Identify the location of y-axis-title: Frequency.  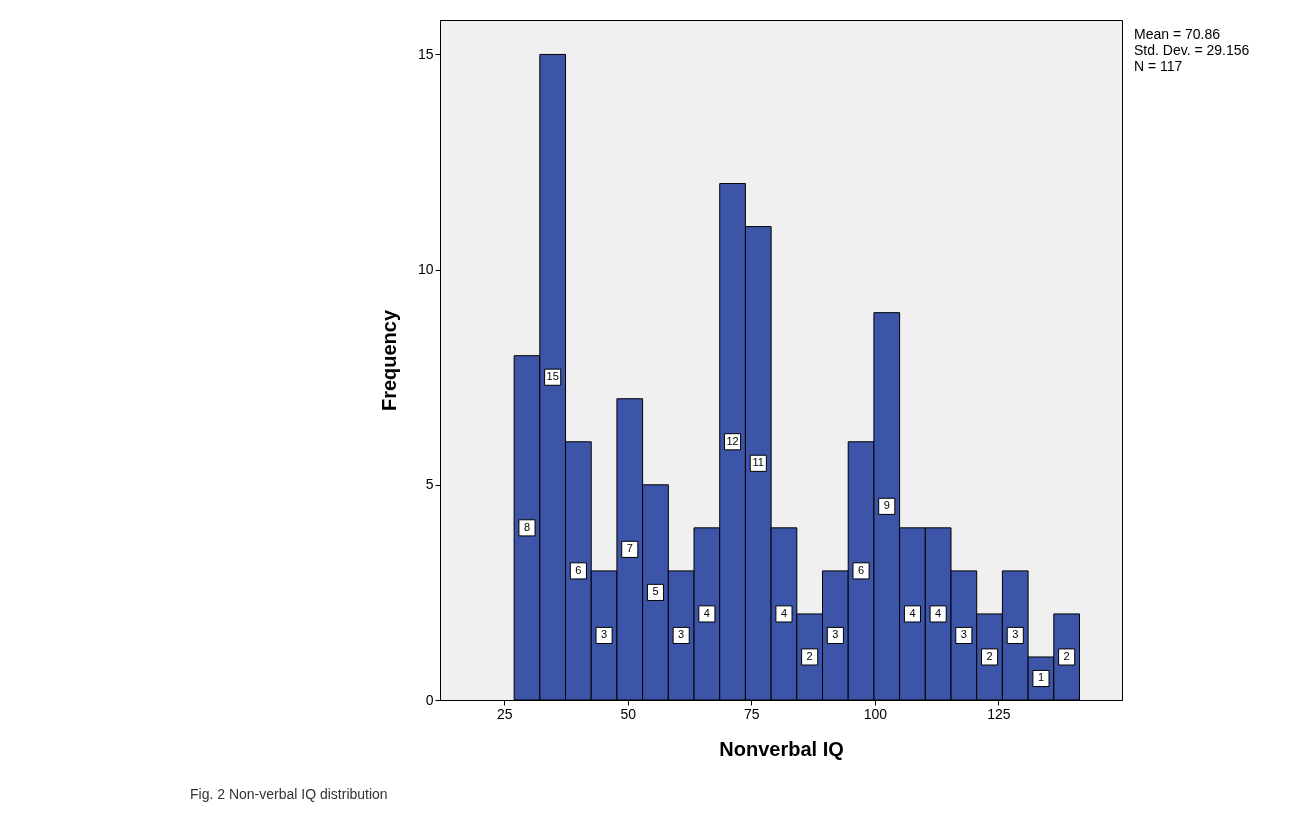
(388, 360).